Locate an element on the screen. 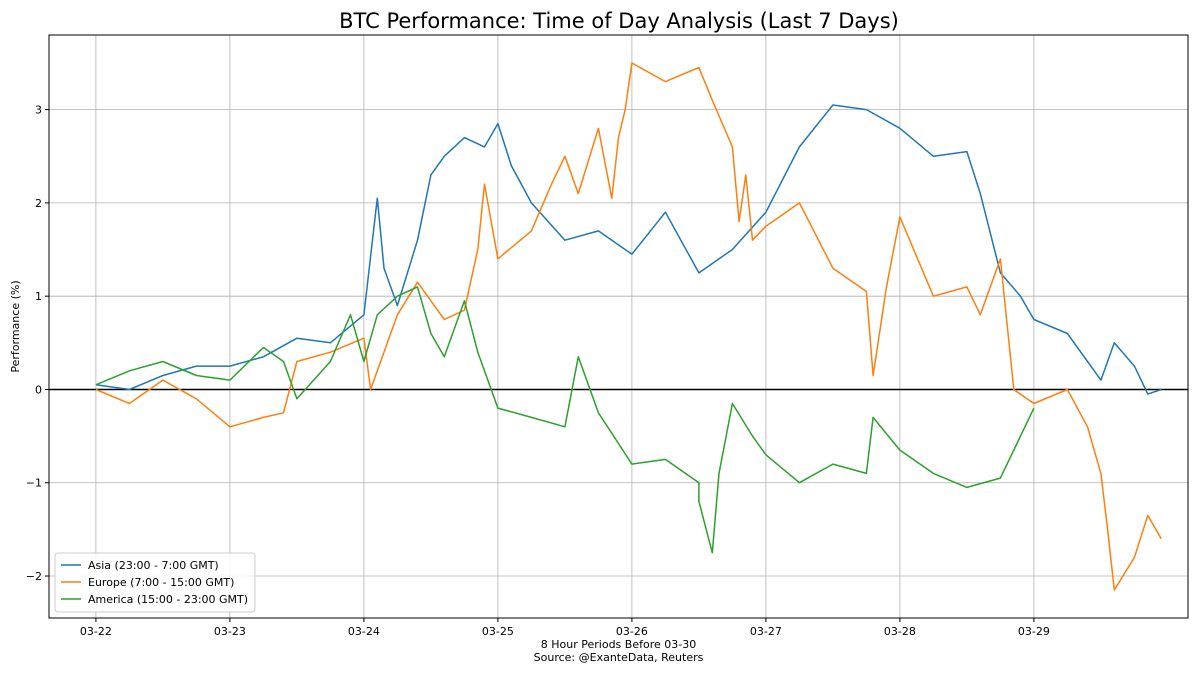  y-tick-label-0: −2 is located at coordinates (34, 576).